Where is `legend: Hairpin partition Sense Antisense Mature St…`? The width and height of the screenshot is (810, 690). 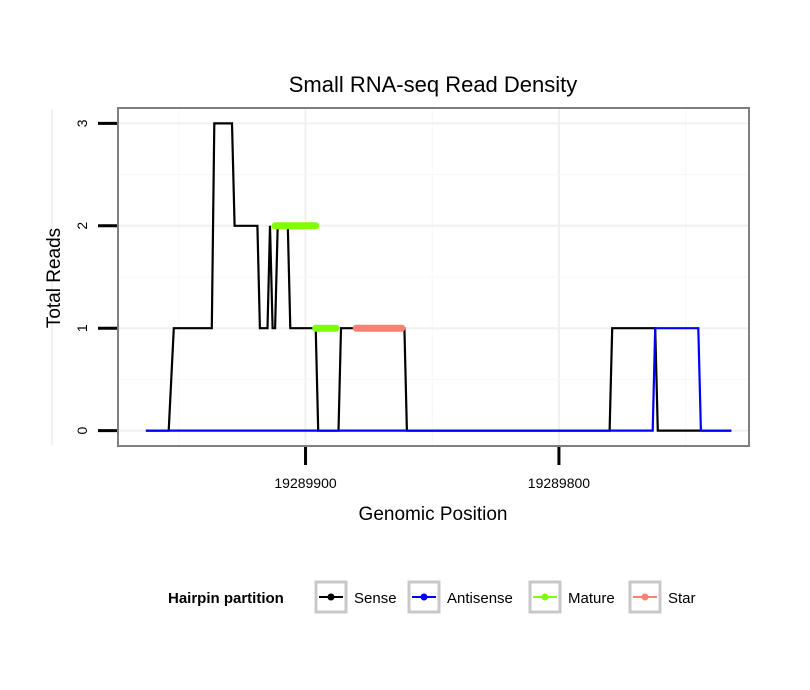 legend: Hairpin partition Sense Antisense Mature St… is located at coordinates (432, 597).